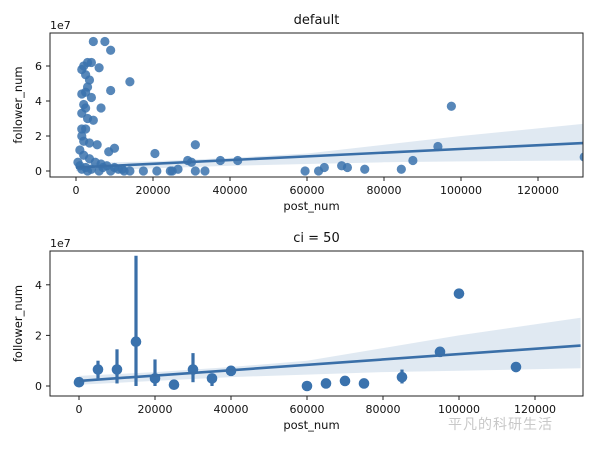 This screenshot has height=454, width=600. Describe the element at coordinates (316, 238) in the screenshot. I see `subplot-title: ci = 50` at that location.